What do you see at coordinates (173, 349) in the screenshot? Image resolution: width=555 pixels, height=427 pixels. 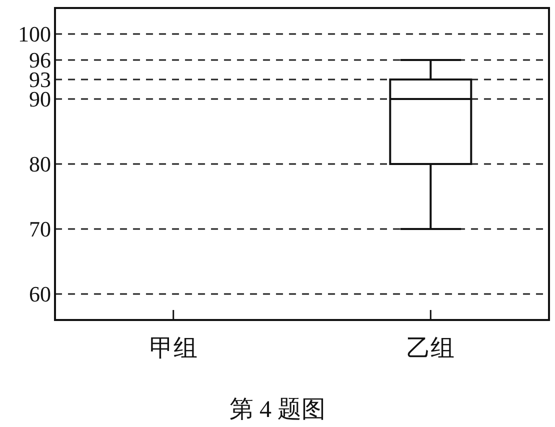 I see `x-tick-label: 甲组` at bounding box center [173, 349].